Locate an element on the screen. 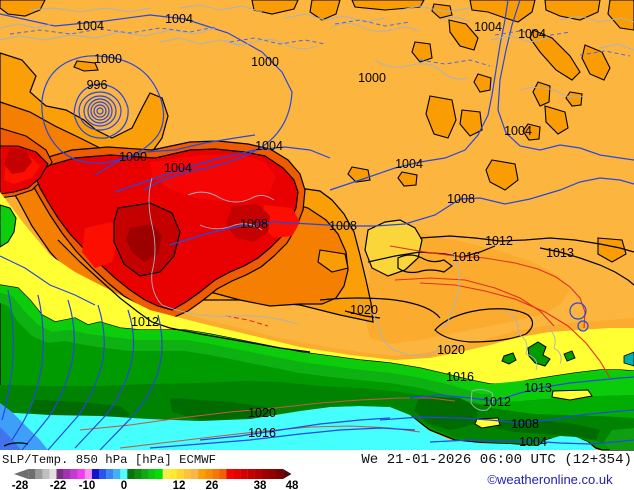 The width and height of the screenshot is (634, 490). svg-text: 0 is located at coordinates (124, 485).